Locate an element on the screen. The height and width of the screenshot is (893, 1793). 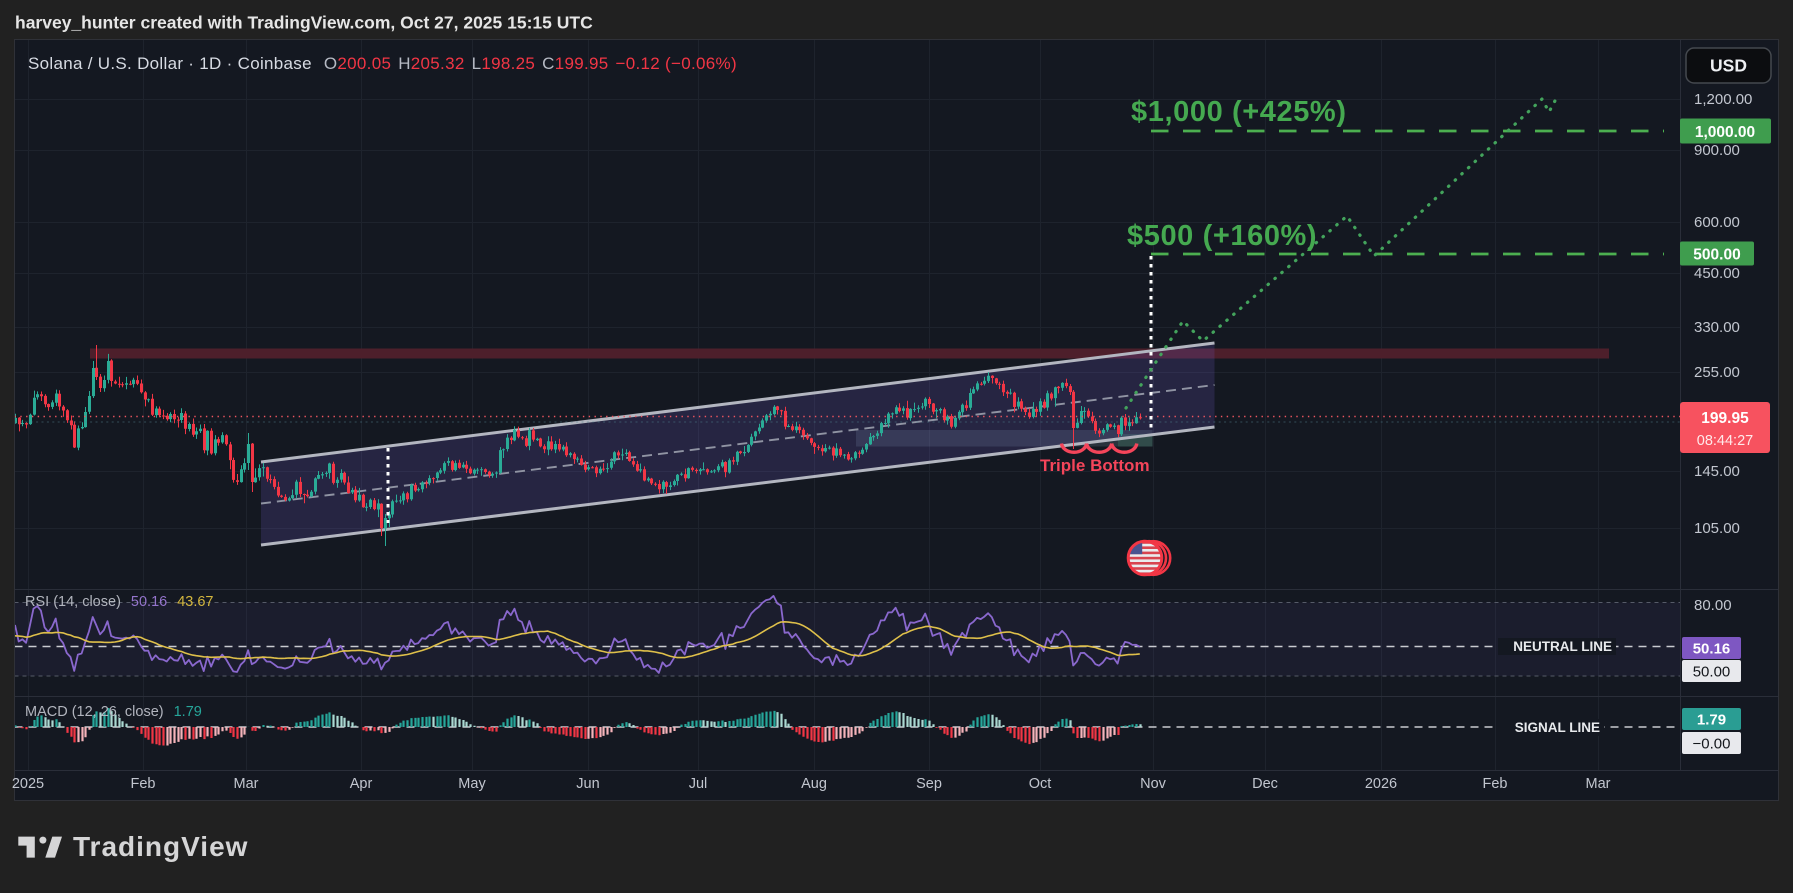
svg-text: 255.00 is located at coordinates (1717, 372).